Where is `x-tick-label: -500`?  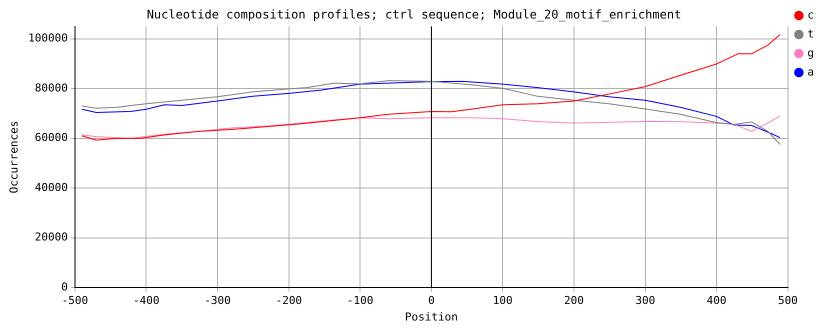 x-tick-label: -500 is located at coordinates (75, 301).